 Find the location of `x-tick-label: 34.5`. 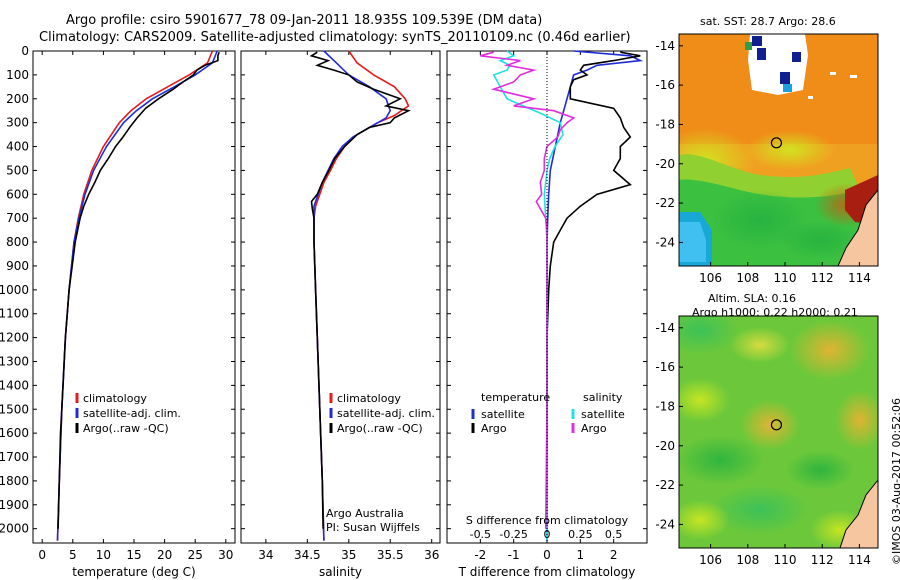

x-tick-label: 34.5 is located at coordinates (307, 555).